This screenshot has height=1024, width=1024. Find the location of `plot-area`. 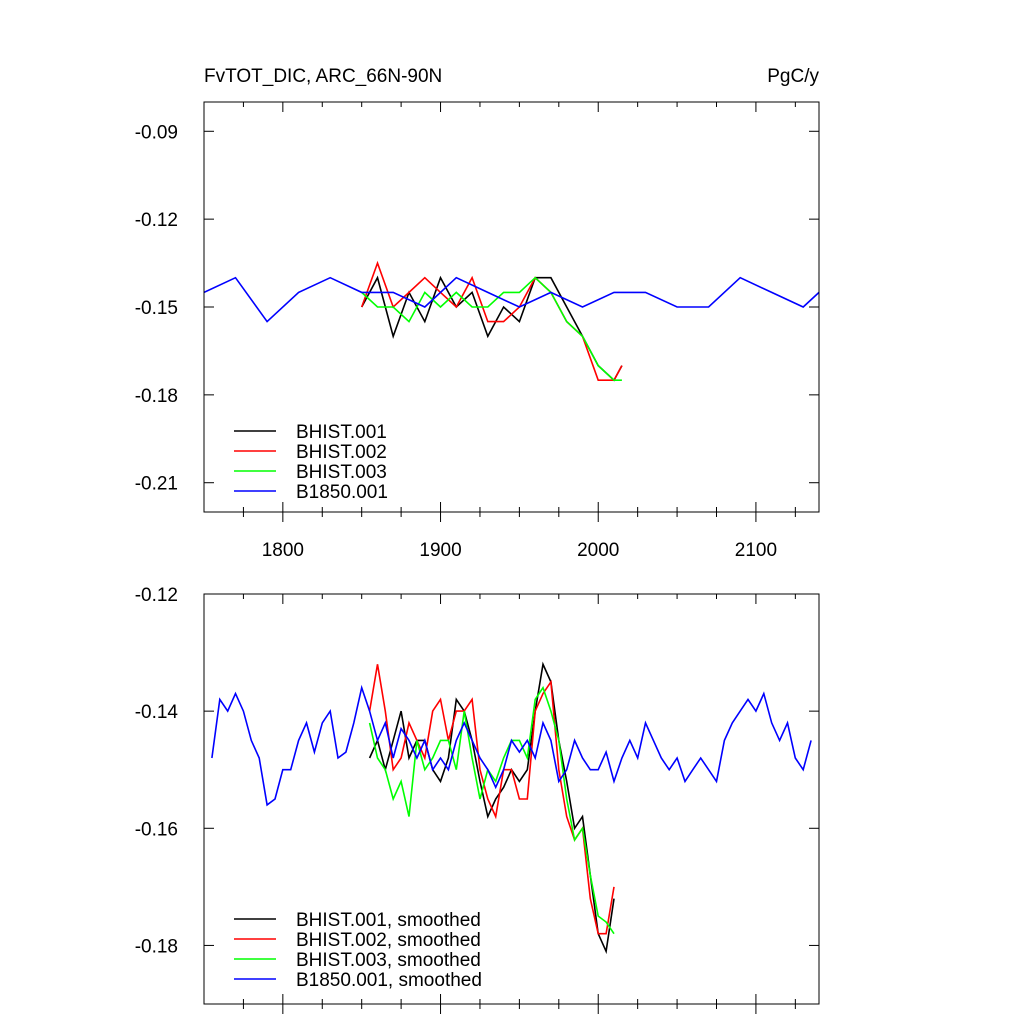

plot-area is located at coordinates (511, 321).